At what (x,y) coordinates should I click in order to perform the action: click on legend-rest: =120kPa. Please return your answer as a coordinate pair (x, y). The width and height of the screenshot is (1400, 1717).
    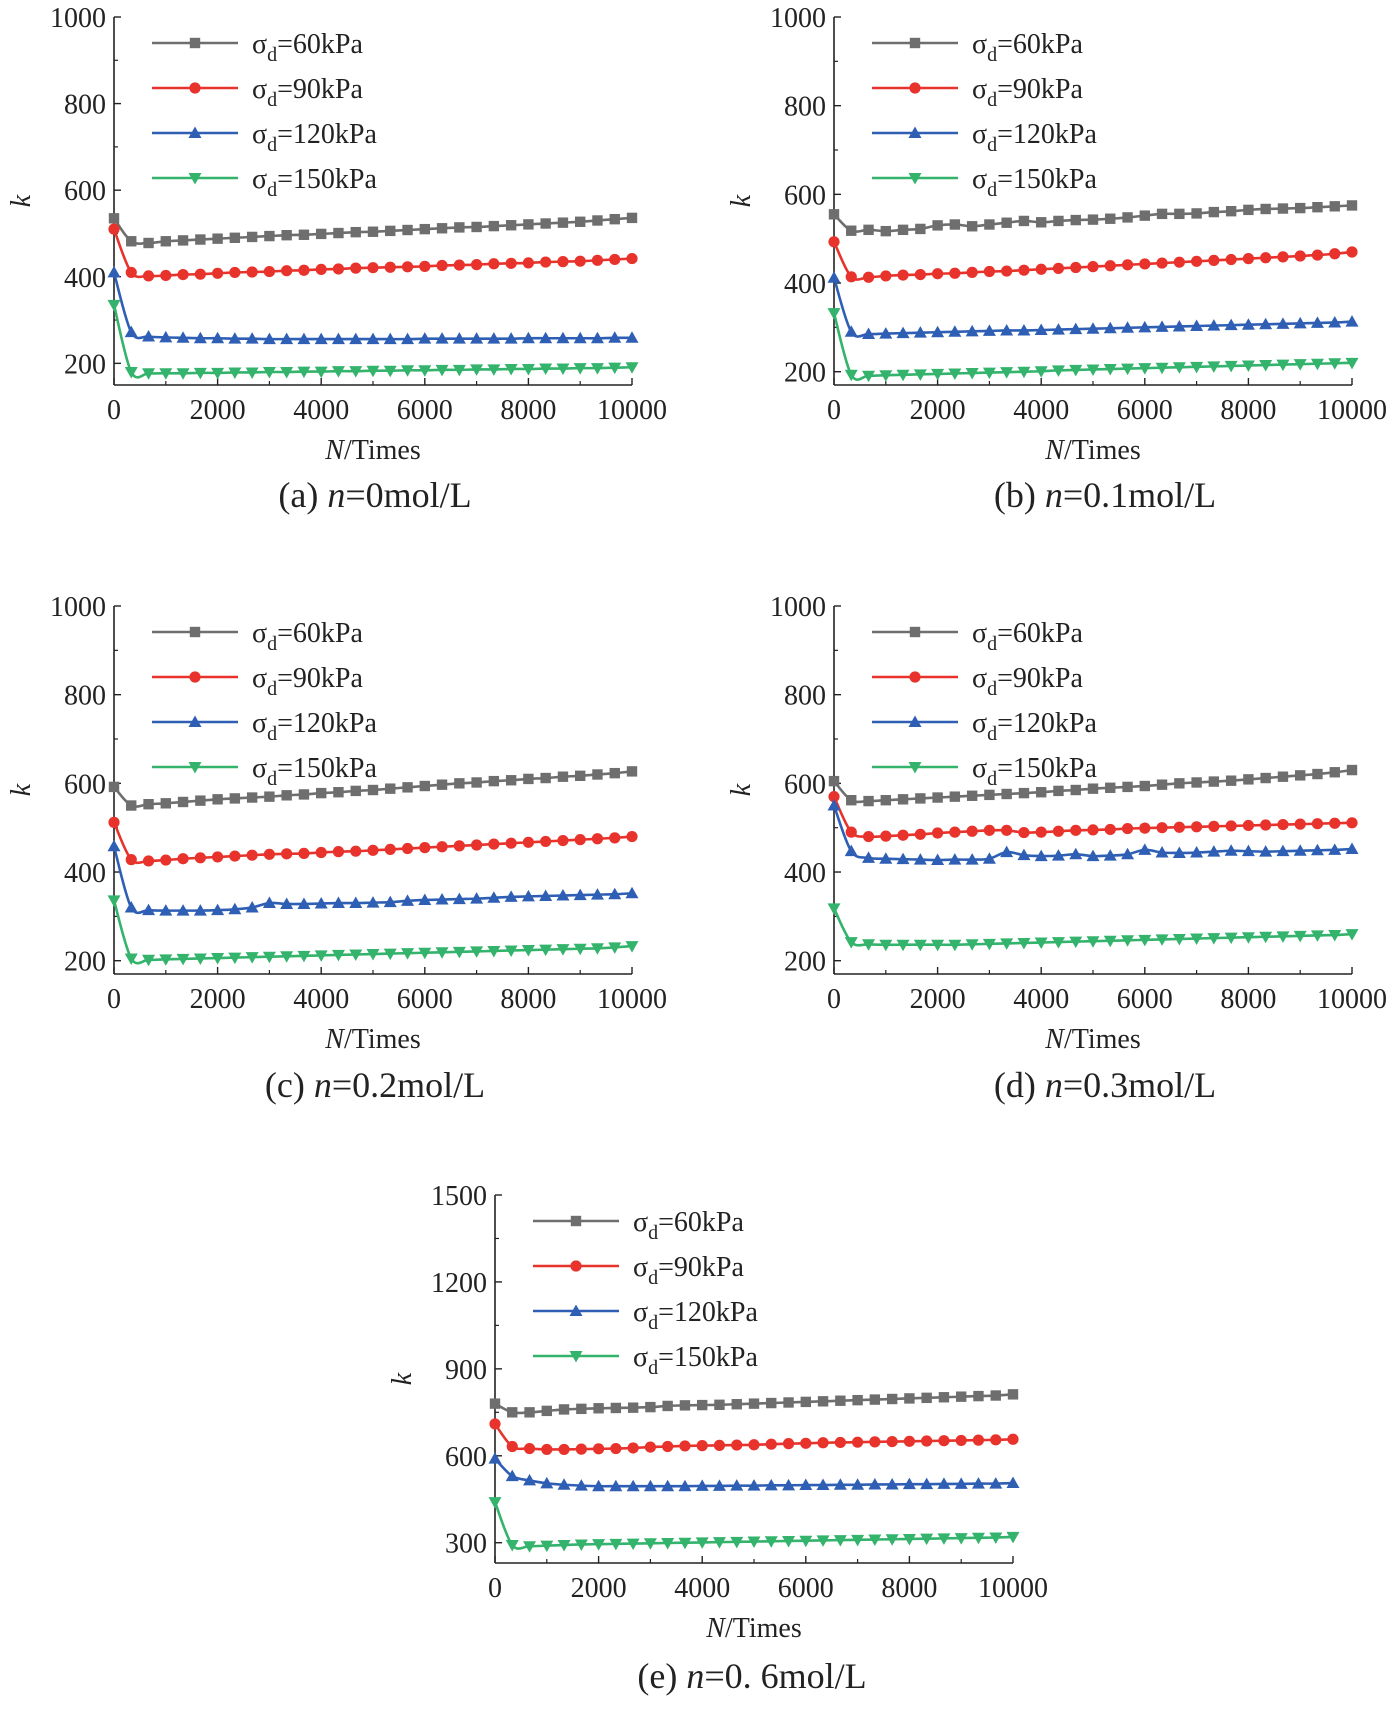
    Looking at the image, I should click on (1047, 134).